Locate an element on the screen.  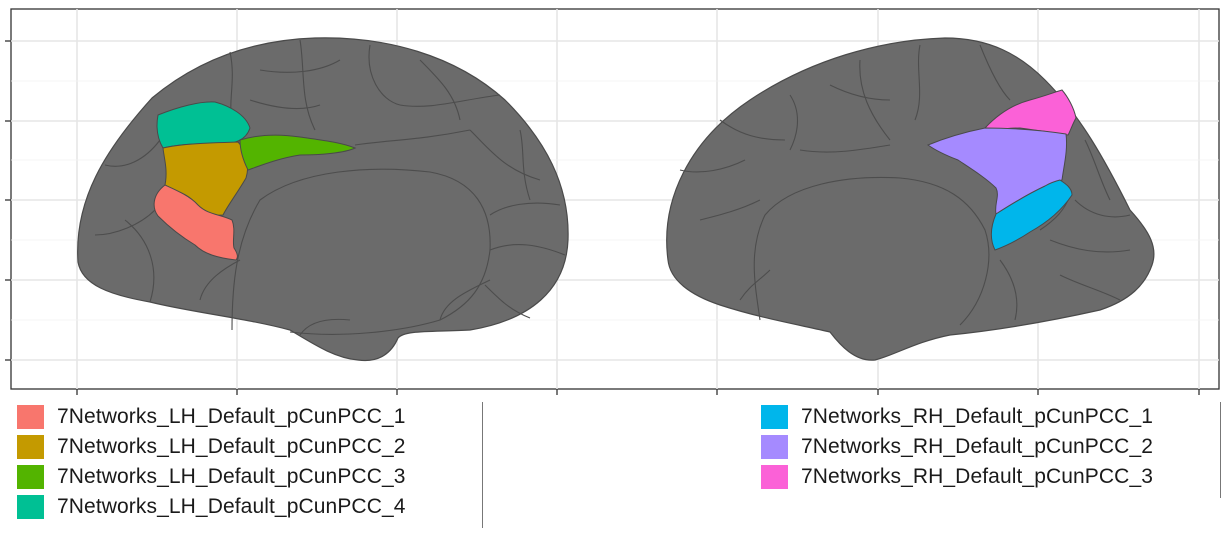
legend-item-rh-2: 7Networks_RH_Default_pCunPCC_2 is located at coordinates (989, 447).